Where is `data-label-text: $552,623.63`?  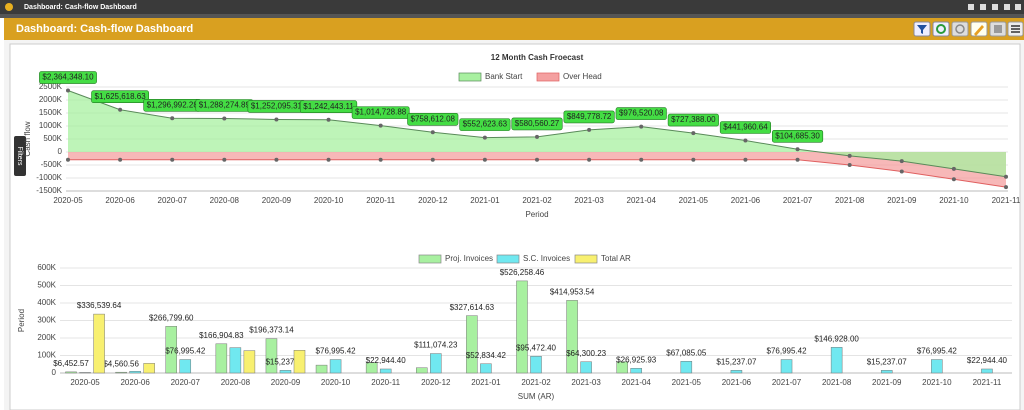 data-label-text: $552,623.63 is located at coordinates (485, 124).